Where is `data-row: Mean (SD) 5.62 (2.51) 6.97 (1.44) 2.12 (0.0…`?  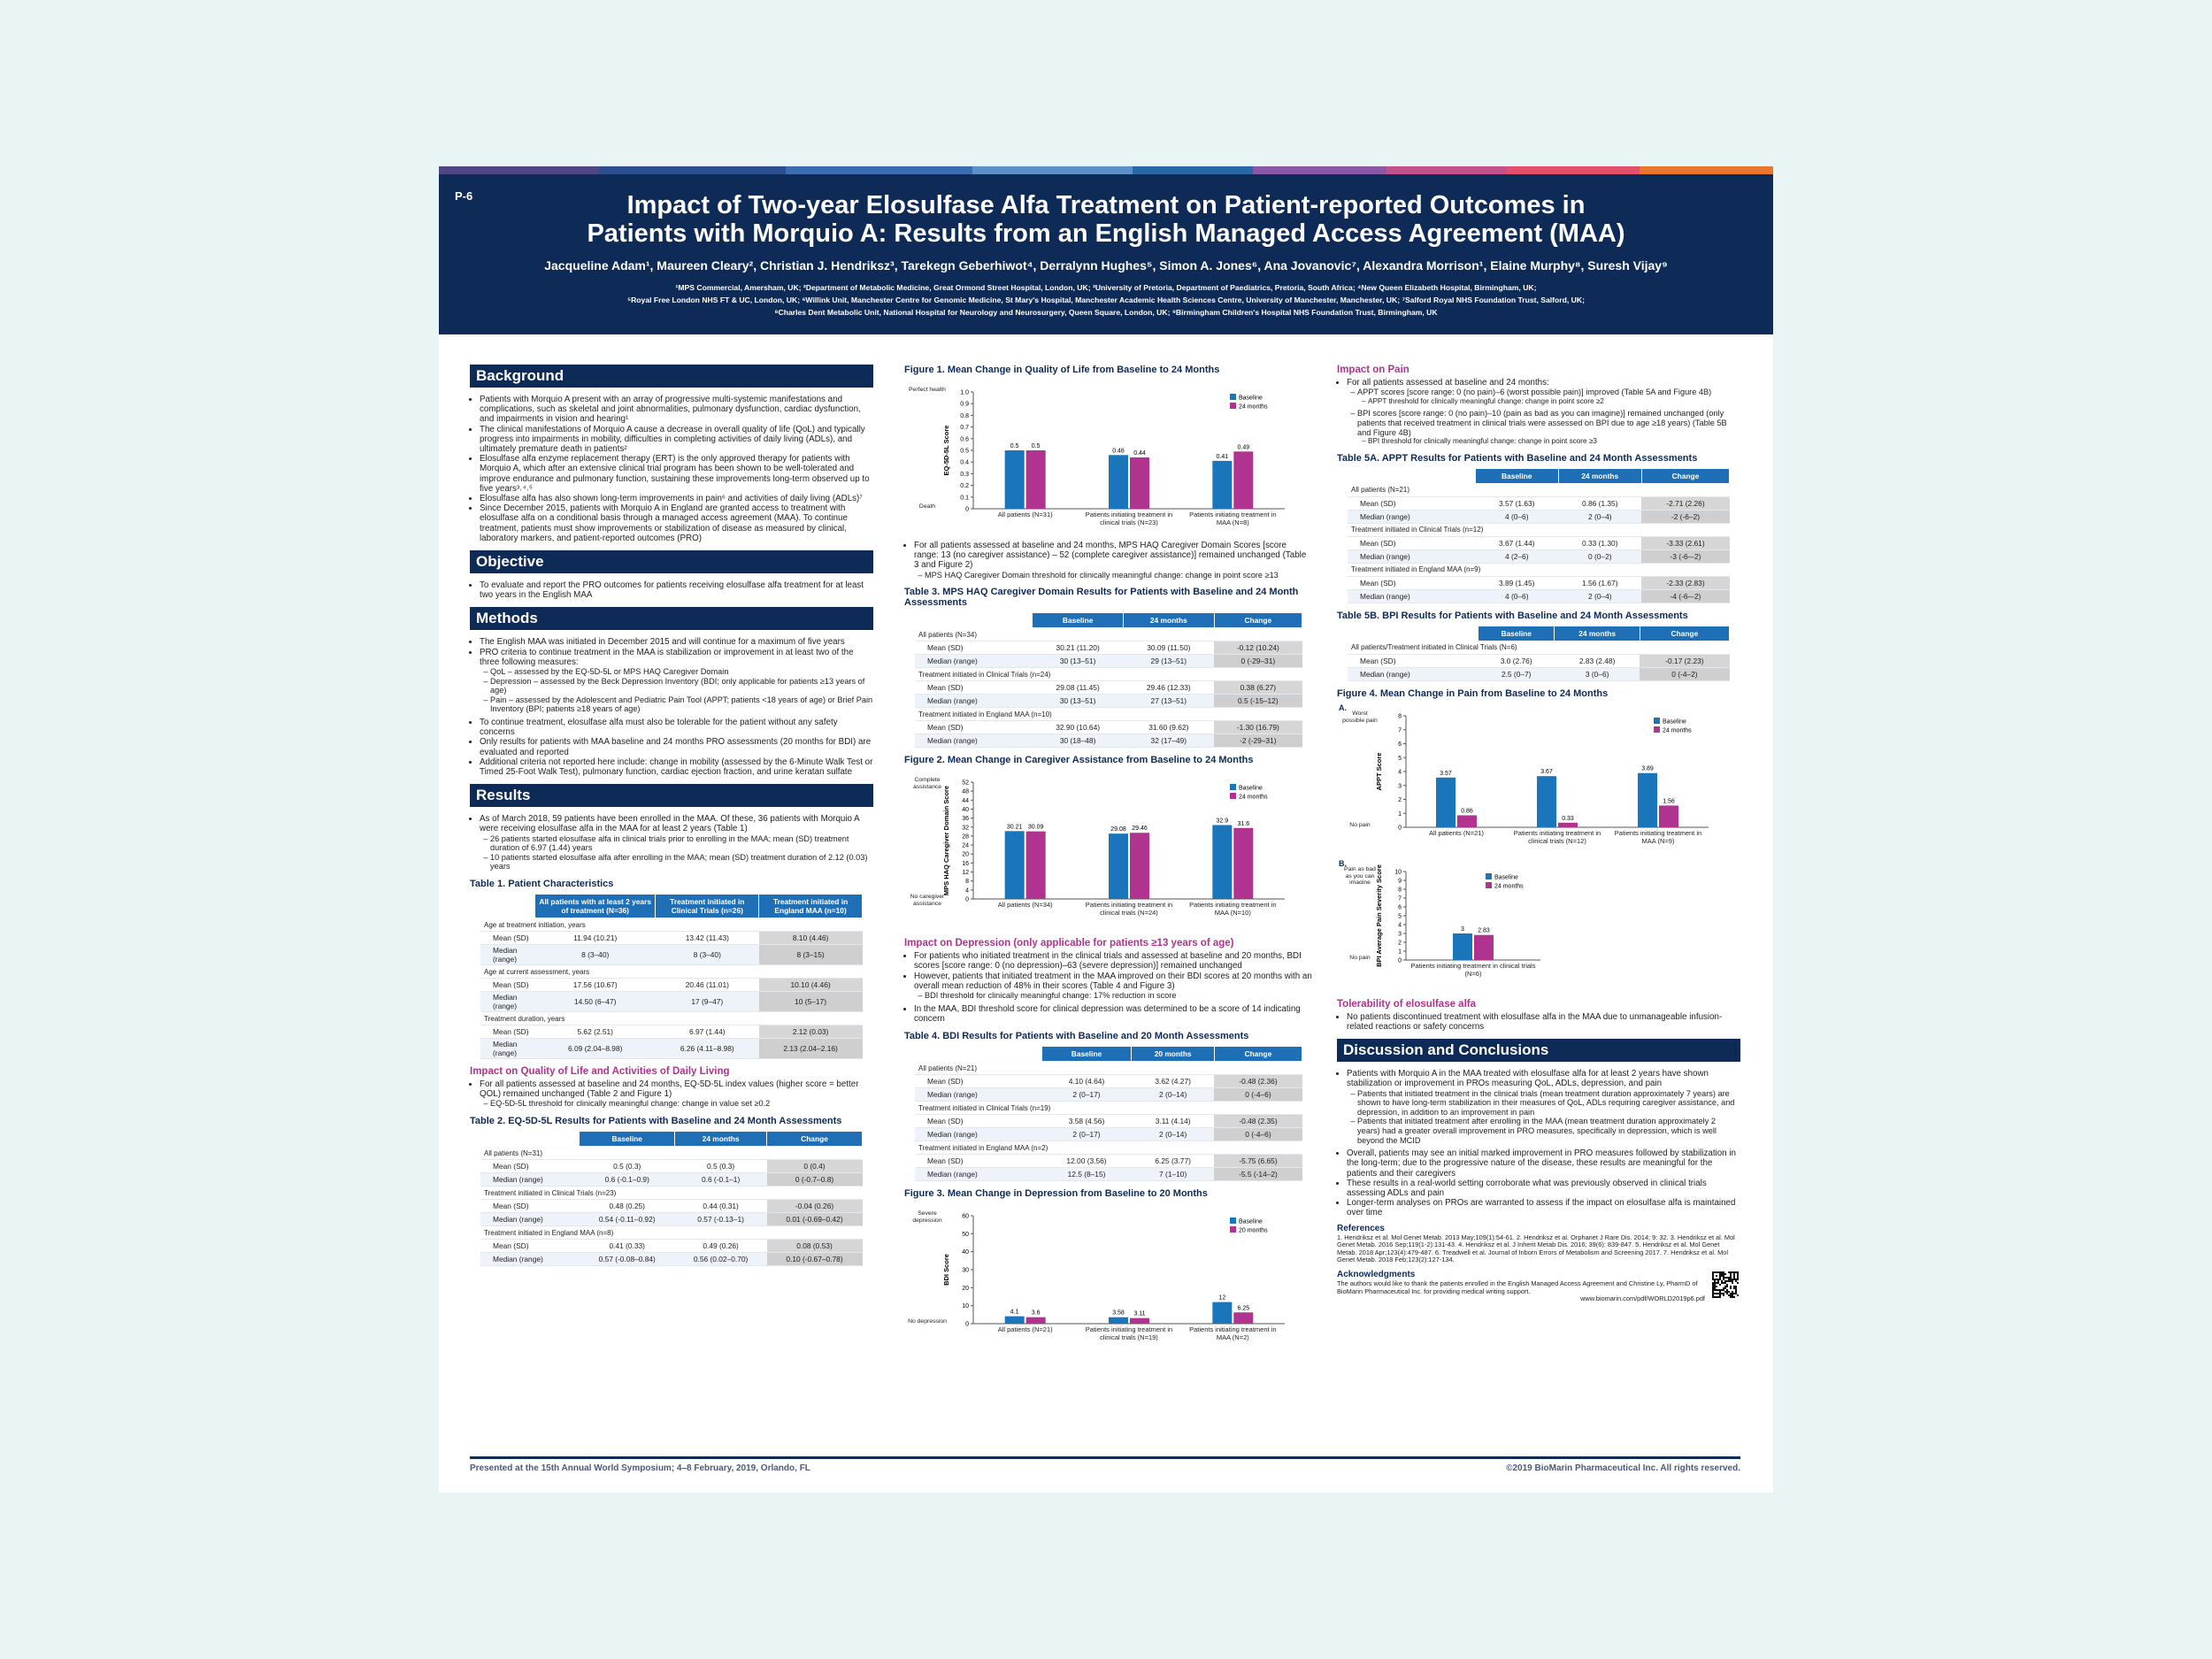
data-row: Mean (SD) 5.62 (2.51) 6.97 (1.44) 2.12 (0.0… is located at coordinates (671, 1033).